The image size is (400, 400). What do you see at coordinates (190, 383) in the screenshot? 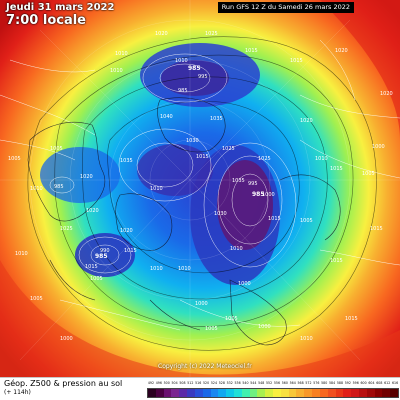
I see `scale-tick-label: 512` at bounding box center [190, 383].